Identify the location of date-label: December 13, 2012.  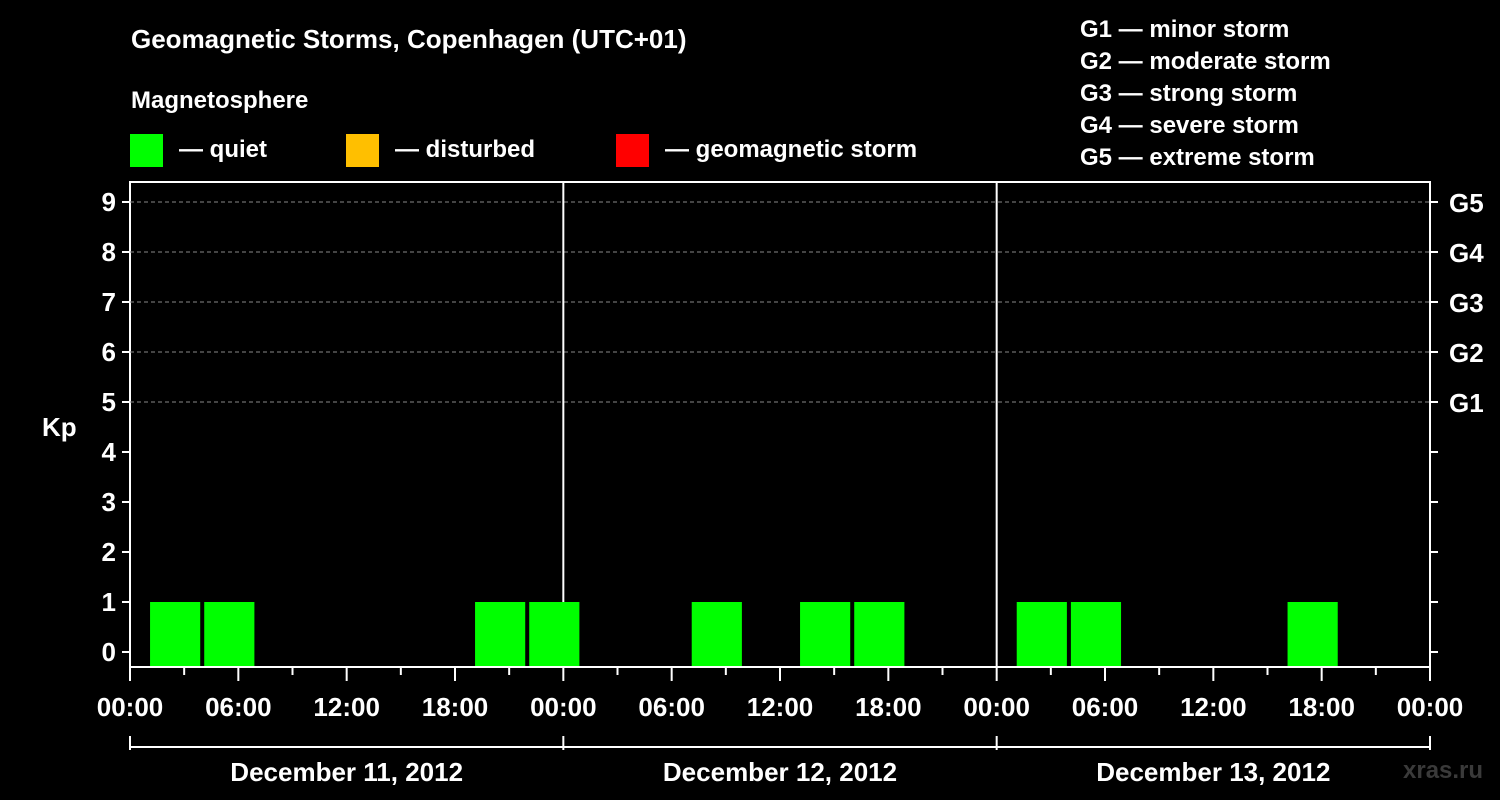
(1213, 772).